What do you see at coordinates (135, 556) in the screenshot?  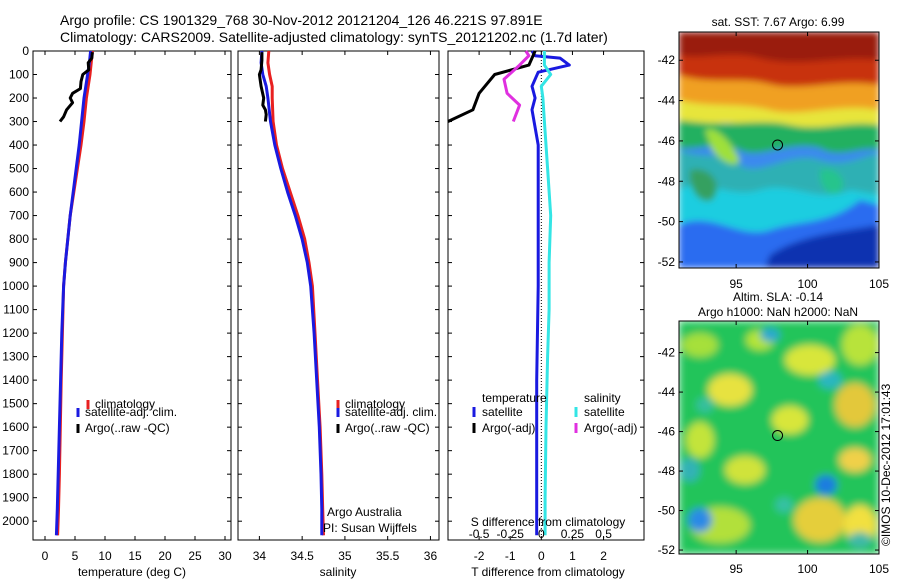 I see `xtick-label: 15` at bounding box center [135, 556].